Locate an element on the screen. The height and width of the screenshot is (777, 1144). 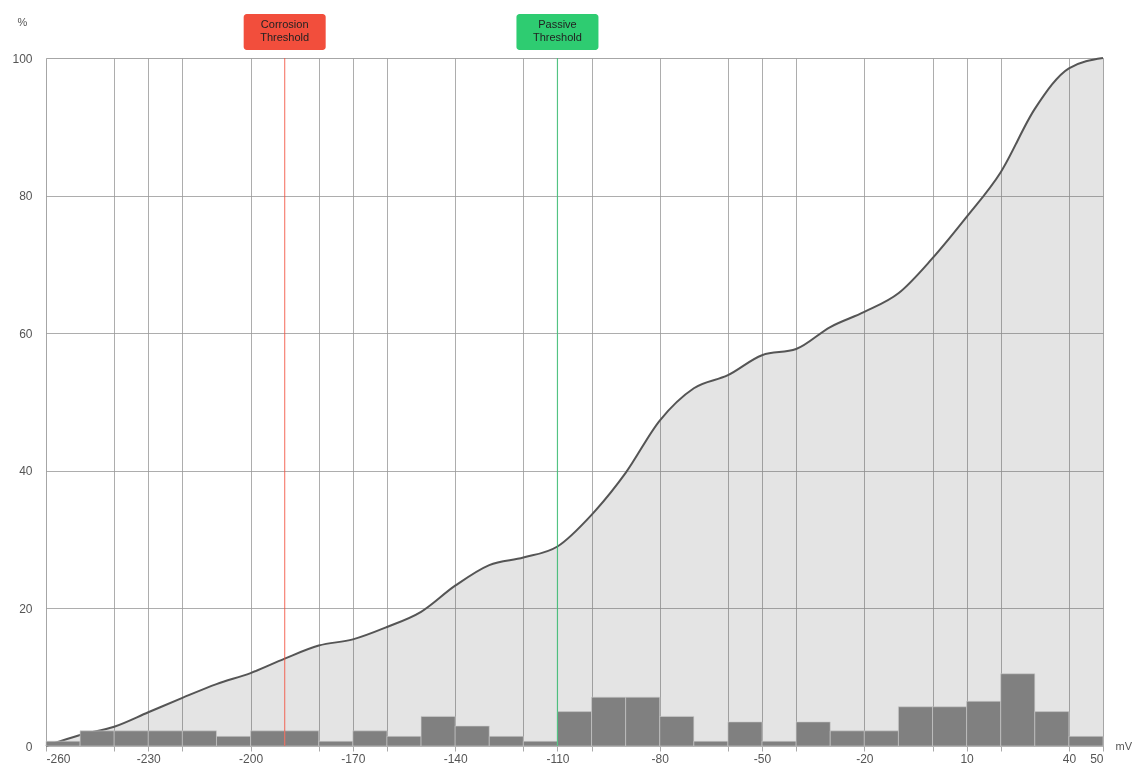
x-tick-label: -80 is located at coordinates (660, 758).